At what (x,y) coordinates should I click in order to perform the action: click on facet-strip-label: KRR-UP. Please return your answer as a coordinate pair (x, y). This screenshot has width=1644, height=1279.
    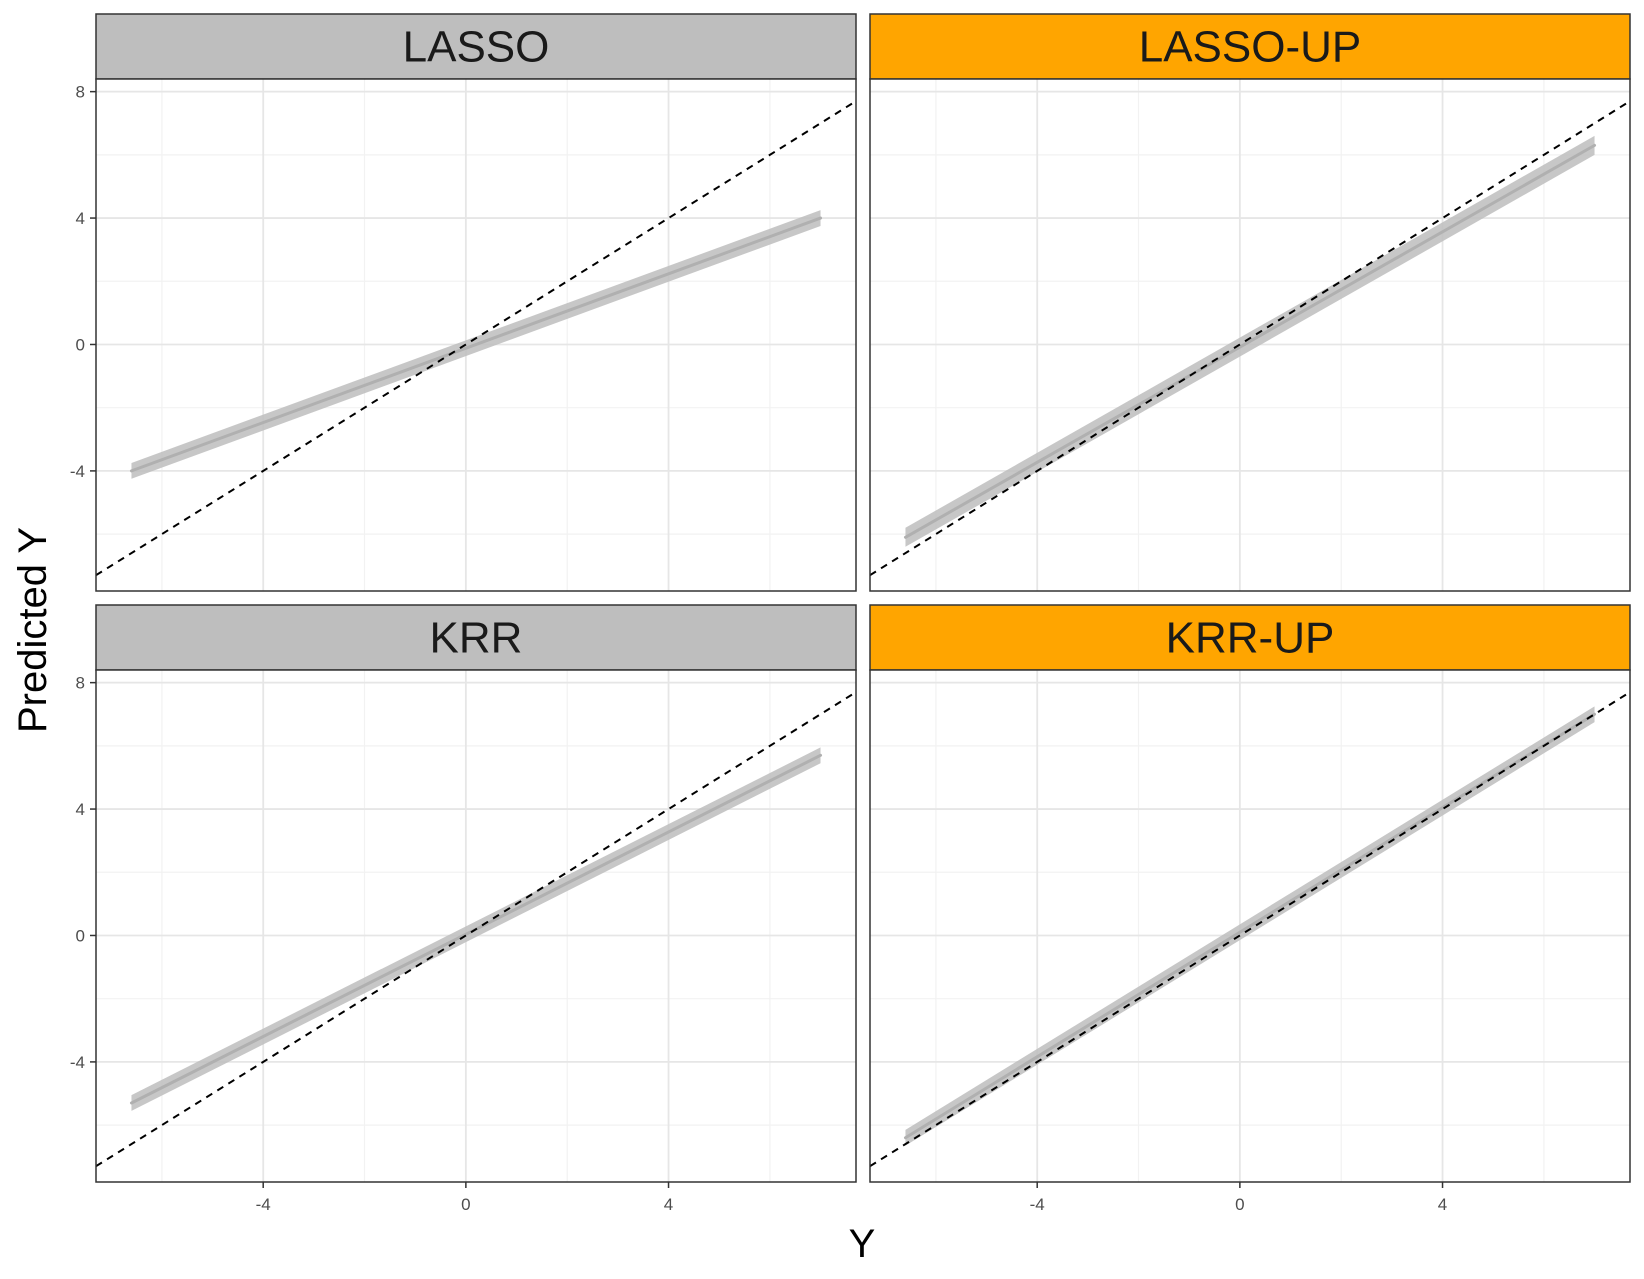
    Looking at the image, I should click on (1250, 638).